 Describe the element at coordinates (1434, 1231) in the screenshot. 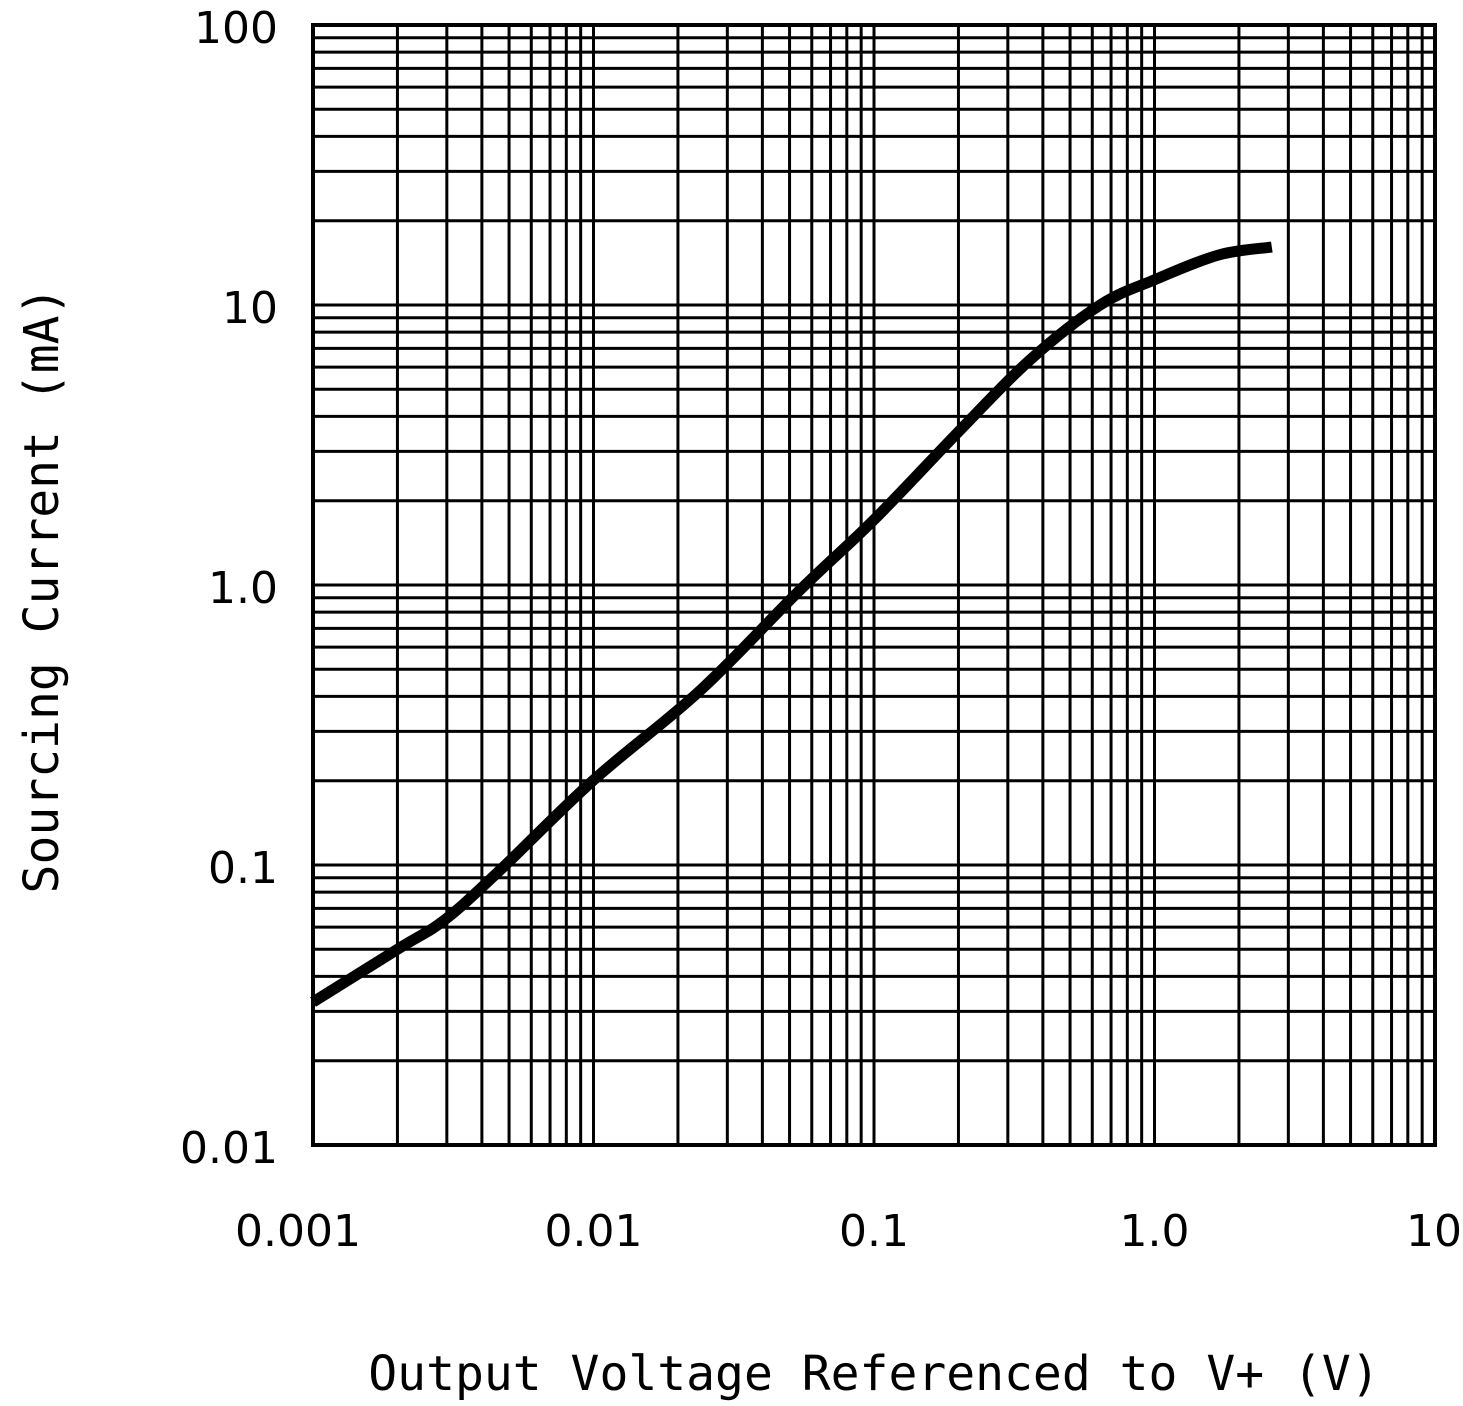

I see `x-tick-label: 10` at that location.